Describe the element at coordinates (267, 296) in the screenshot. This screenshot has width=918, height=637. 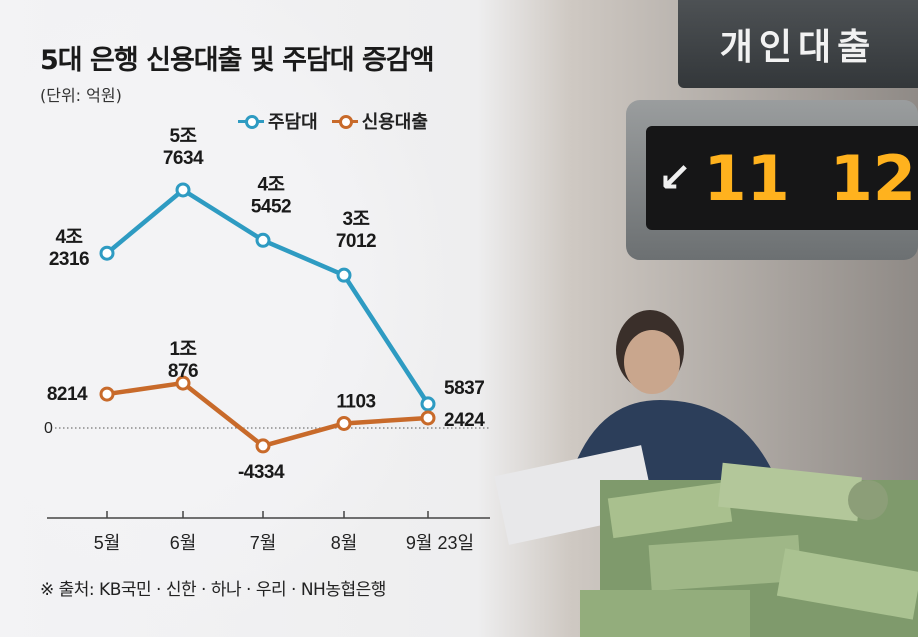
I see `series-line-mortgage` at that location.